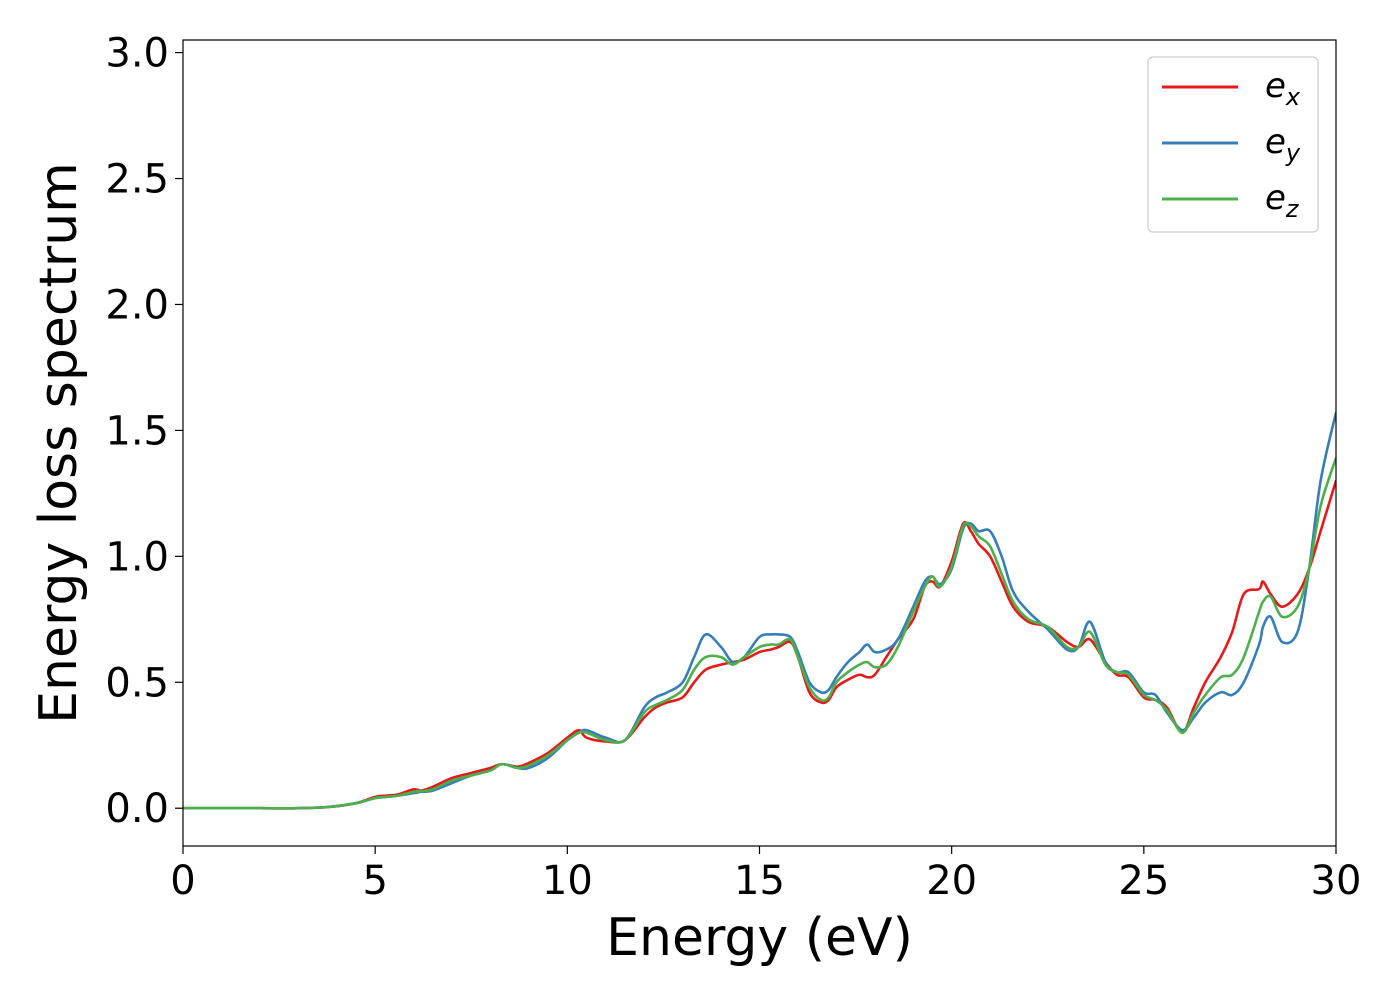 This screenshot has width=1400, height=1000. Describe the element at coordinates (1293, 153) in the screenshot. I see `legend-label-subscript: y` at that location.